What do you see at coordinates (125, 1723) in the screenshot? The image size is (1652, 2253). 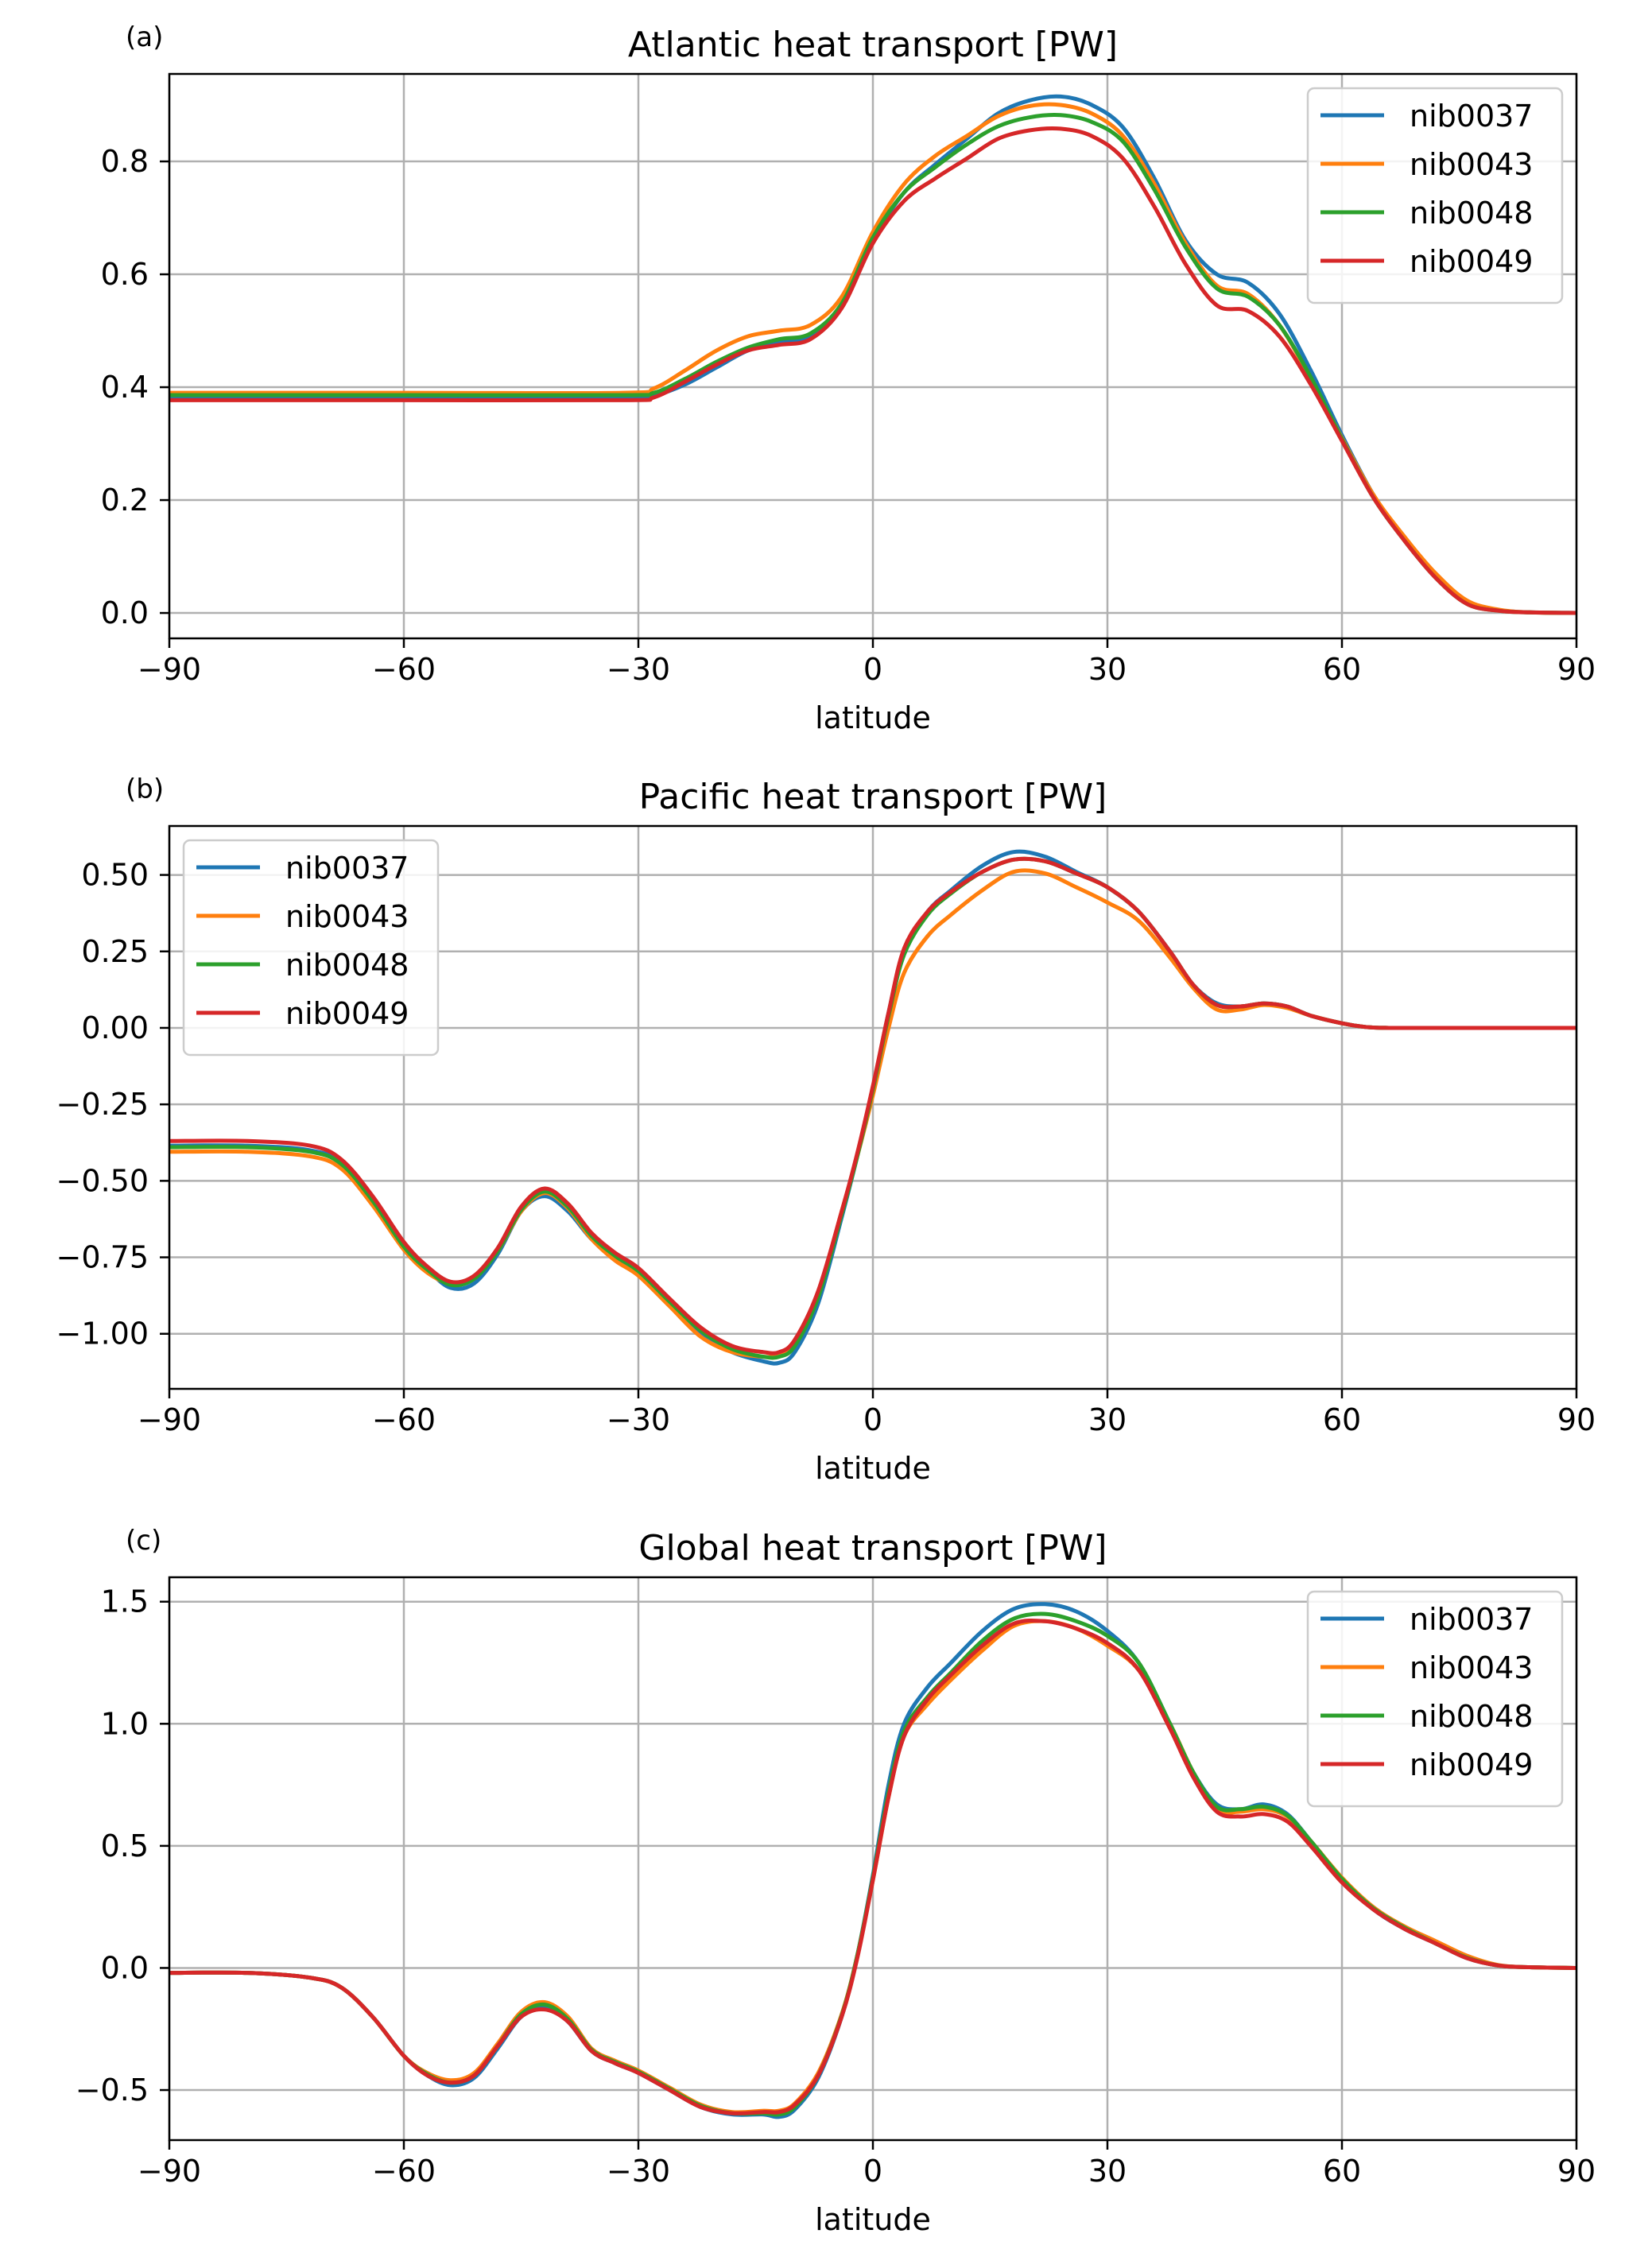 I see `y-tick-label: 1.0` at bounding box center [125, 1723].